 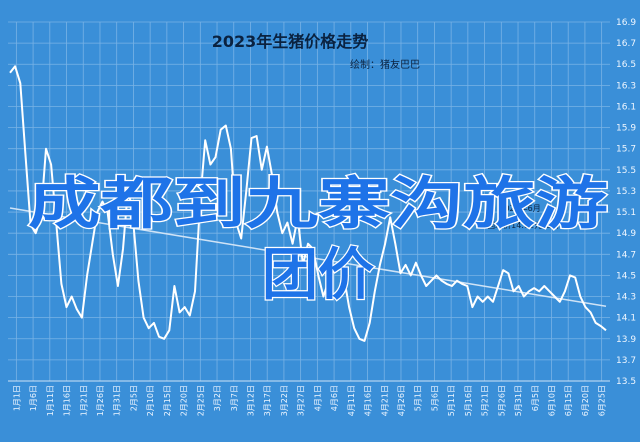 What do you see at coordinates (485, 400) in the screenshot?
I see `x-tick-label: 5月21日` at bounding box center [485, 400].